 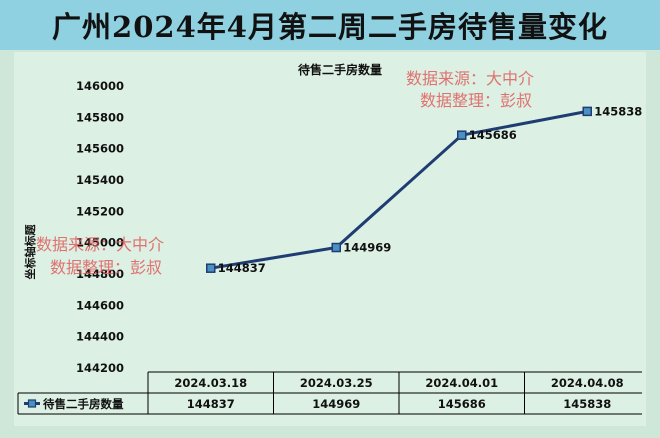 I want to click on legend-series-name: 待售二手房数量, so click(x=83, y=404).